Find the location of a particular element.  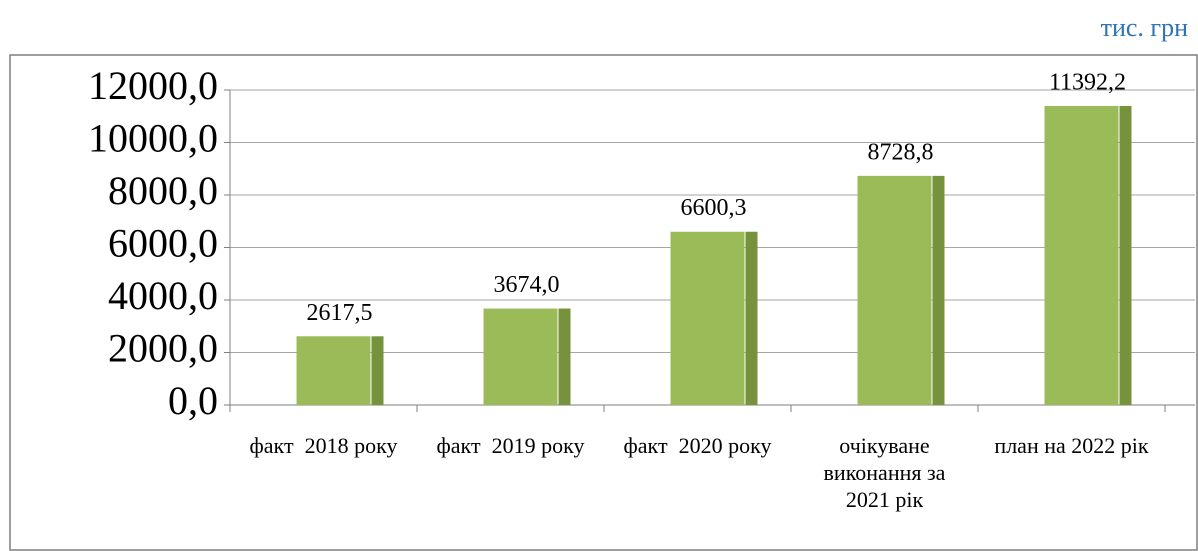

data-label: 2617,5 is located at coordinates (340, 313).